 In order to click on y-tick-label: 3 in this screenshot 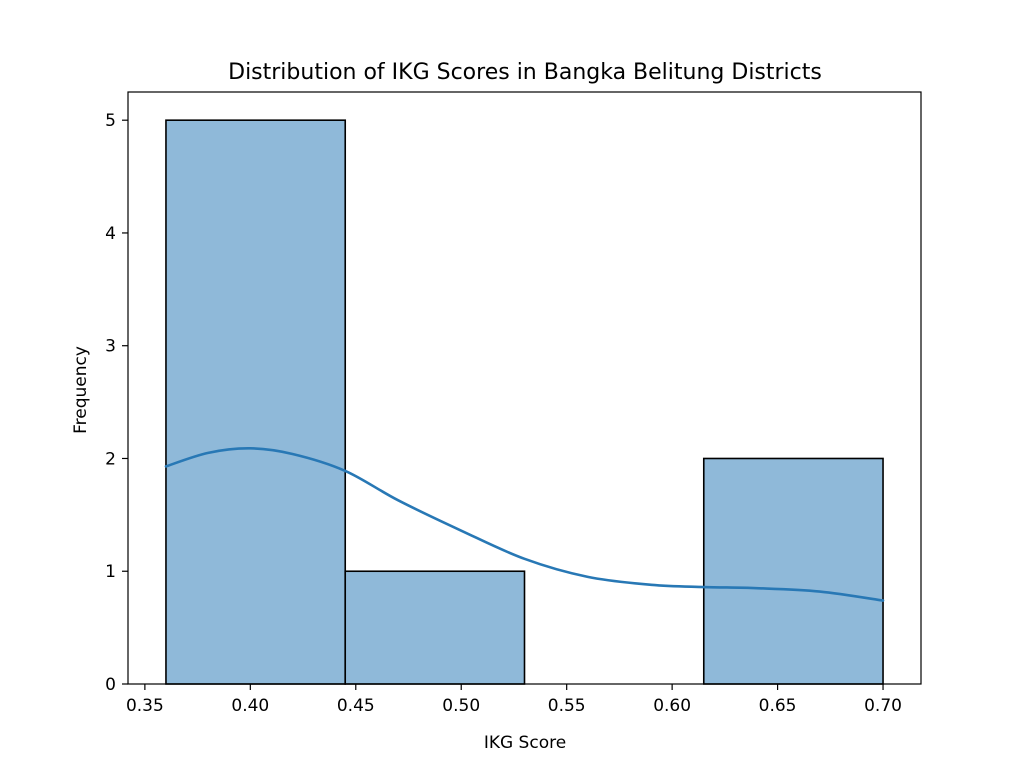, I will do `click(110, 347)`.